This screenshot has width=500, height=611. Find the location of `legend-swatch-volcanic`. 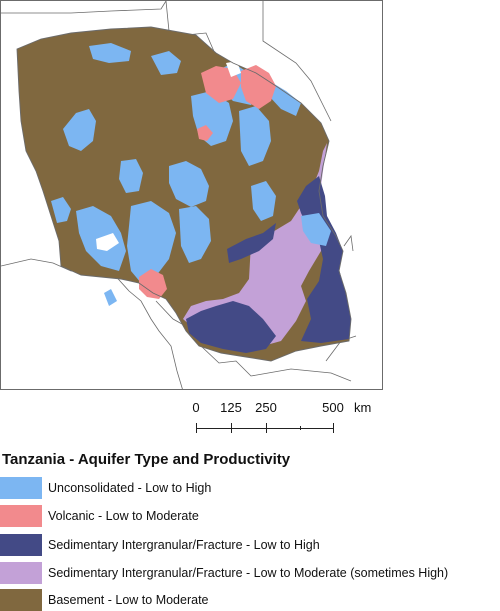

legend-swatch-volcanic is located at coordinates (21, 516).